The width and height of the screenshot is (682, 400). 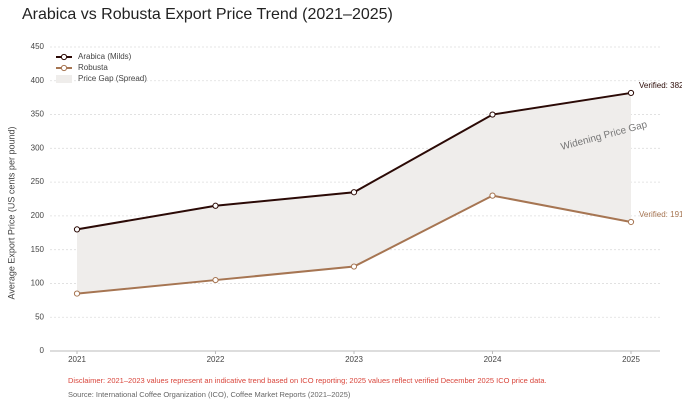 What do you see at coordinates (493, 359) in the screenshot?
I see `x-tick-label: 2024` at bounding box center [493, 359].